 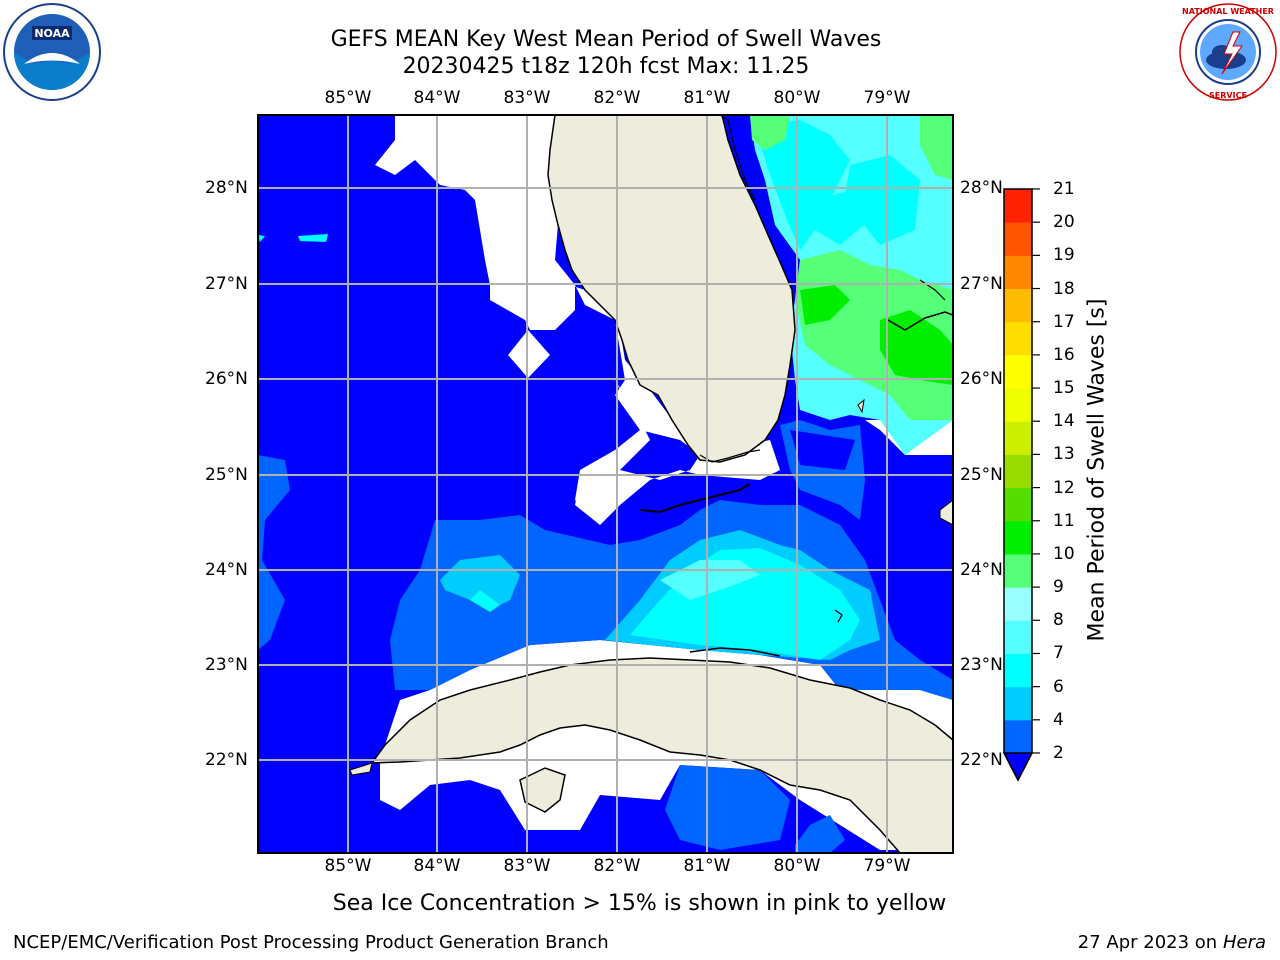 I want to click on colorbar-tick-label: 13, so click(x=1064, y=454).